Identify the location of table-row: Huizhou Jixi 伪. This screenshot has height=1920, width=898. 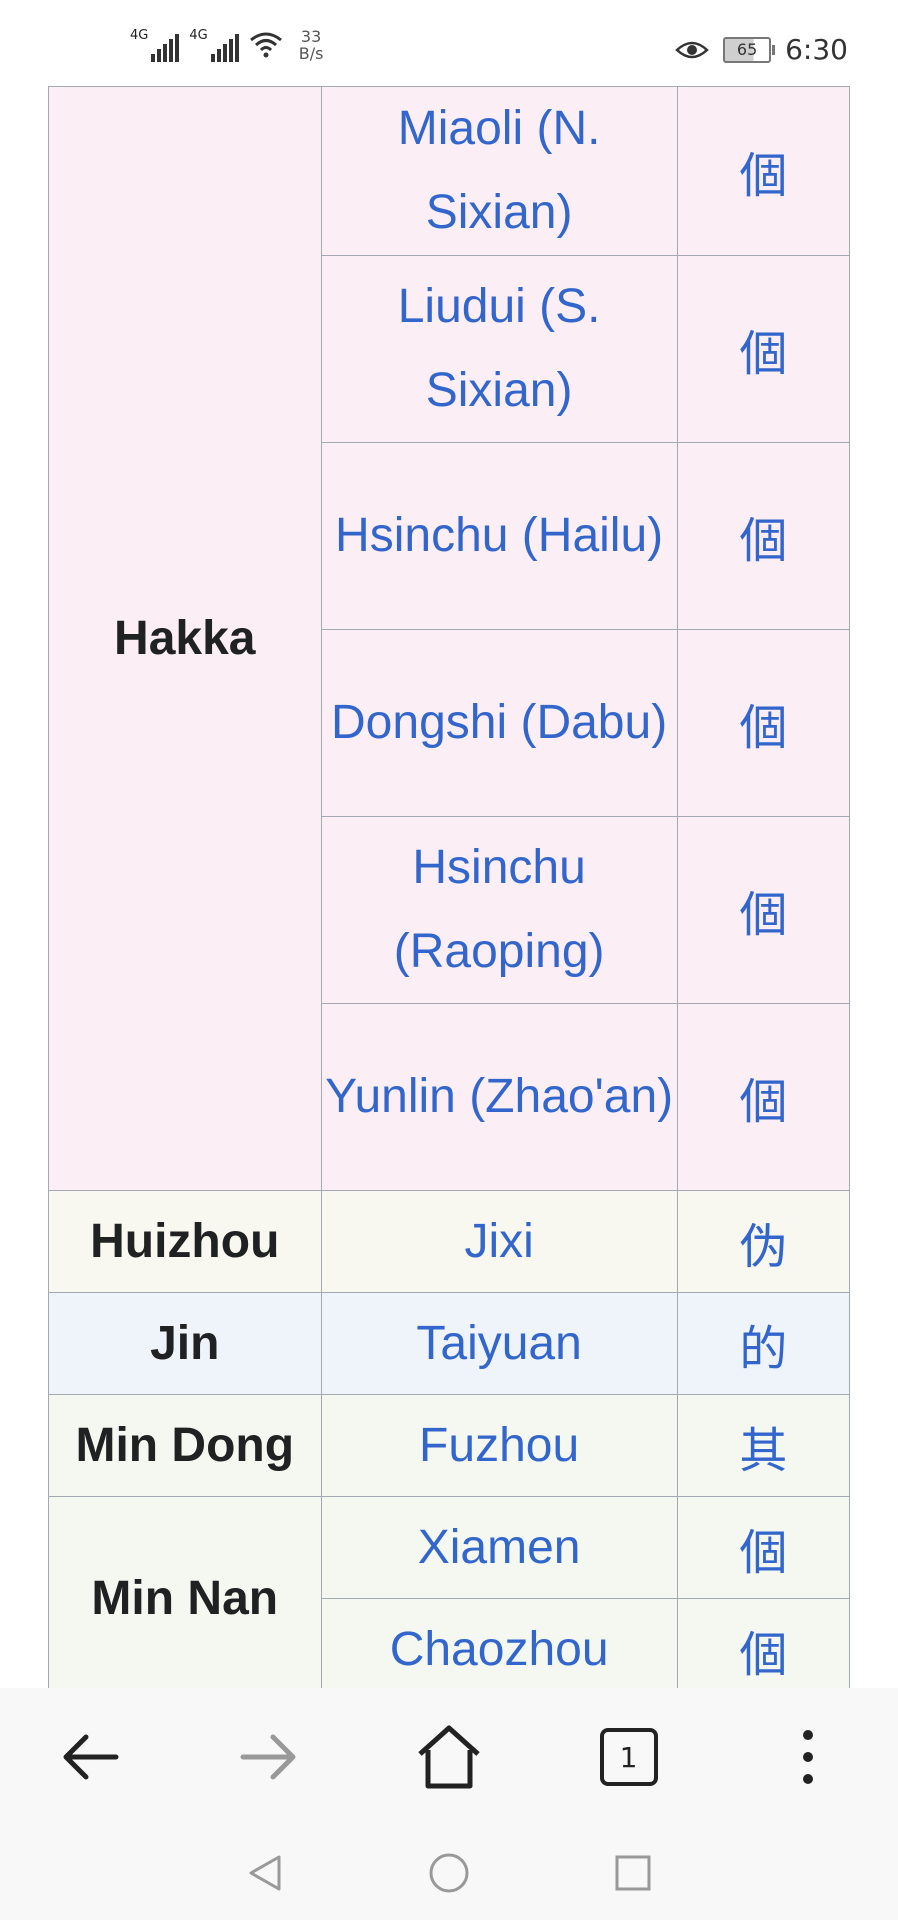
(449, 1241).